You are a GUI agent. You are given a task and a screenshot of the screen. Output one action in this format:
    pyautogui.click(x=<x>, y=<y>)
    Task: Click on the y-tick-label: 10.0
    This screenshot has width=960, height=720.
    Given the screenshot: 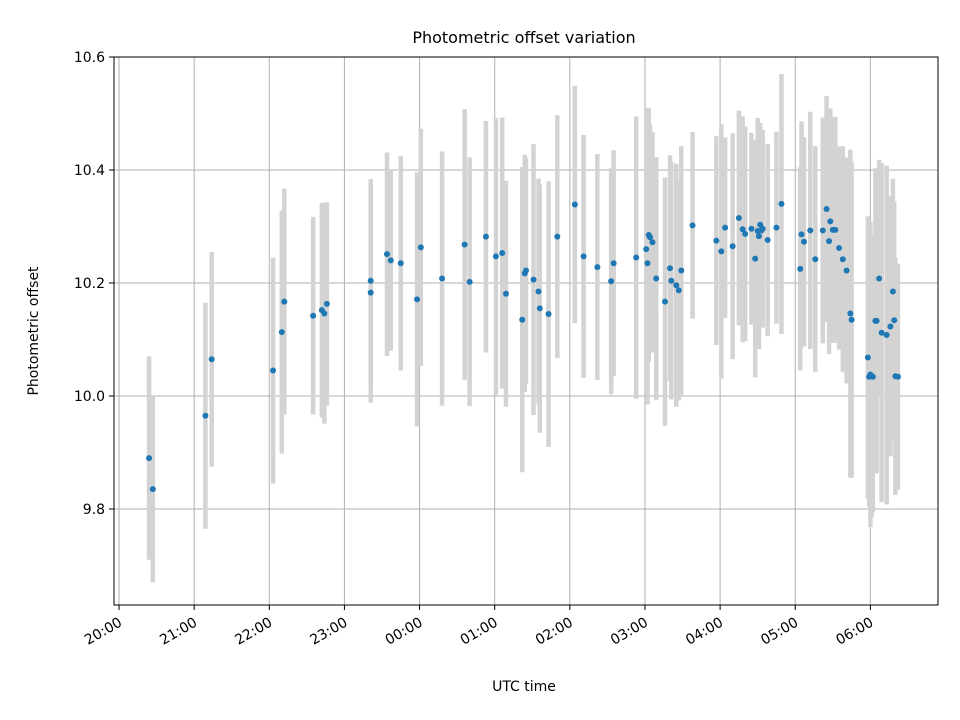 What is the action you would take?
    pyautogui.click(x=89, y=397)
    